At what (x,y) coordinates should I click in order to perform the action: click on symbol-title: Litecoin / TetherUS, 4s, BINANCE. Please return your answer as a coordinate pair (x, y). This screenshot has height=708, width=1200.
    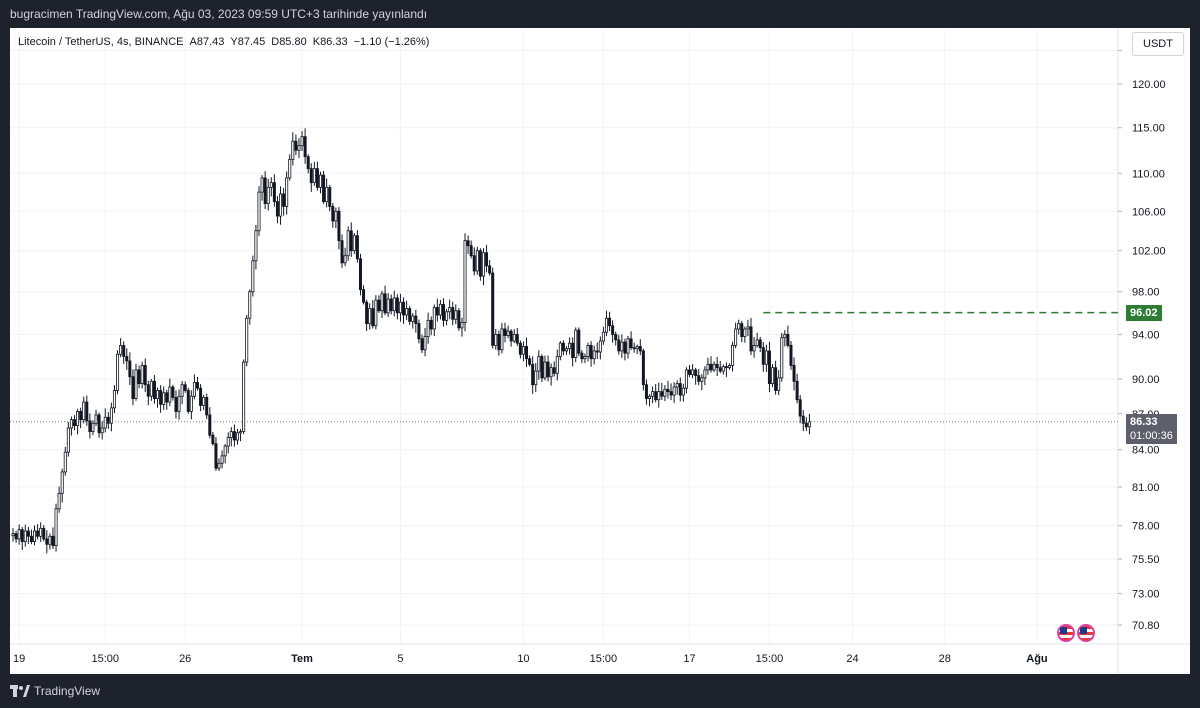
    Looking at the image, I should click on (101, 42).